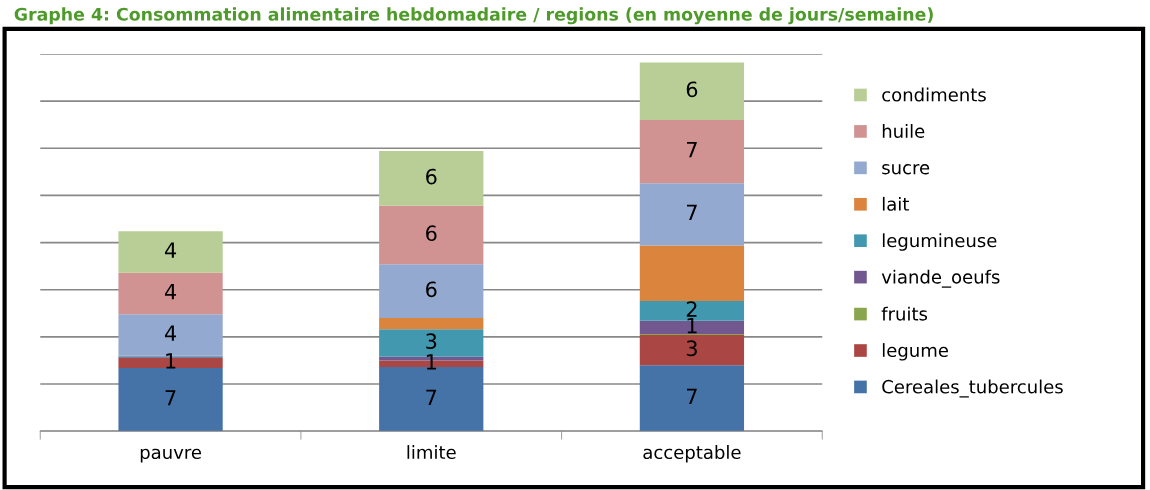 Image resolution: width=1150 pixels, height=490 pixels. What do you see at coordinates (903, 131) in the screenshot?
I see `legend-label: huile` at bounding box center [903, 131].